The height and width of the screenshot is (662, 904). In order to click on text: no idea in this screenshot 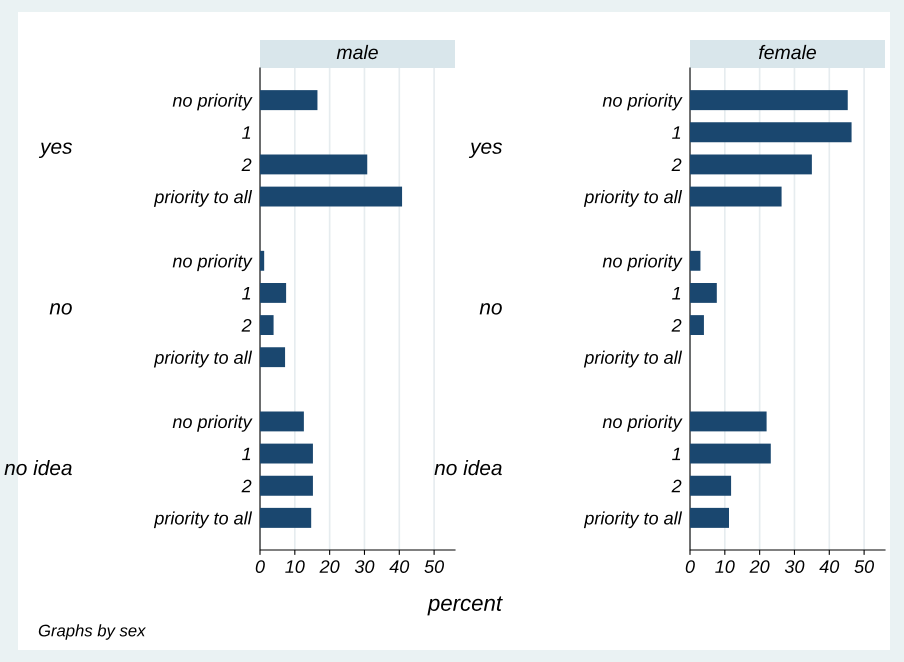, I will do `click(38, 468)`.